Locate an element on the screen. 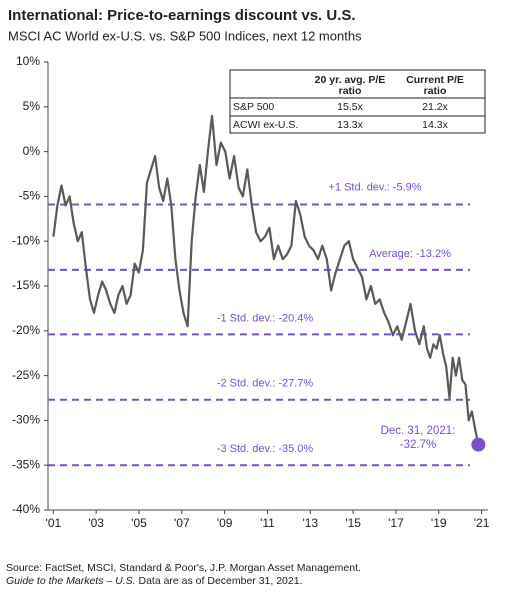  y-tick-label: -40% is located at coordinates (26, 509).